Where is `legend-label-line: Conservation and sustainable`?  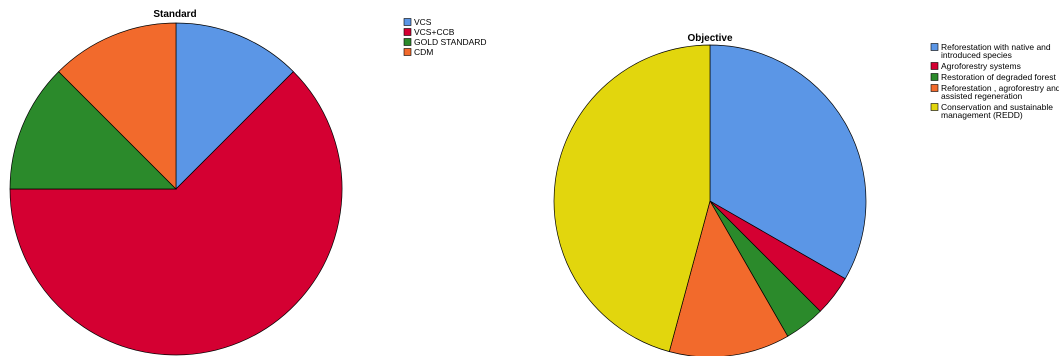
legend-label-line: Conservation and sustainable is located at coordinates (997, 107).